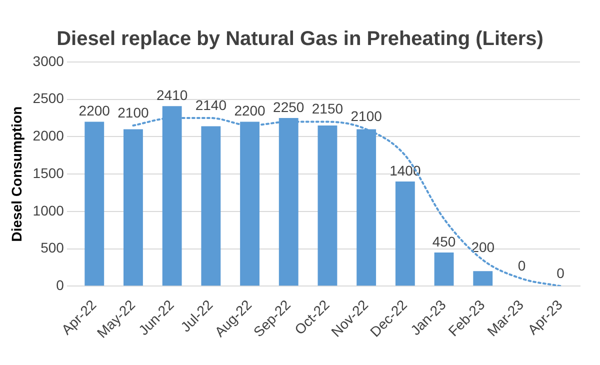 Image resolution: width=600 pixels, height=365 pixels. Describe the element at coordinates (444, 241) in the screenshot. I see `data-label: 450` at that location.